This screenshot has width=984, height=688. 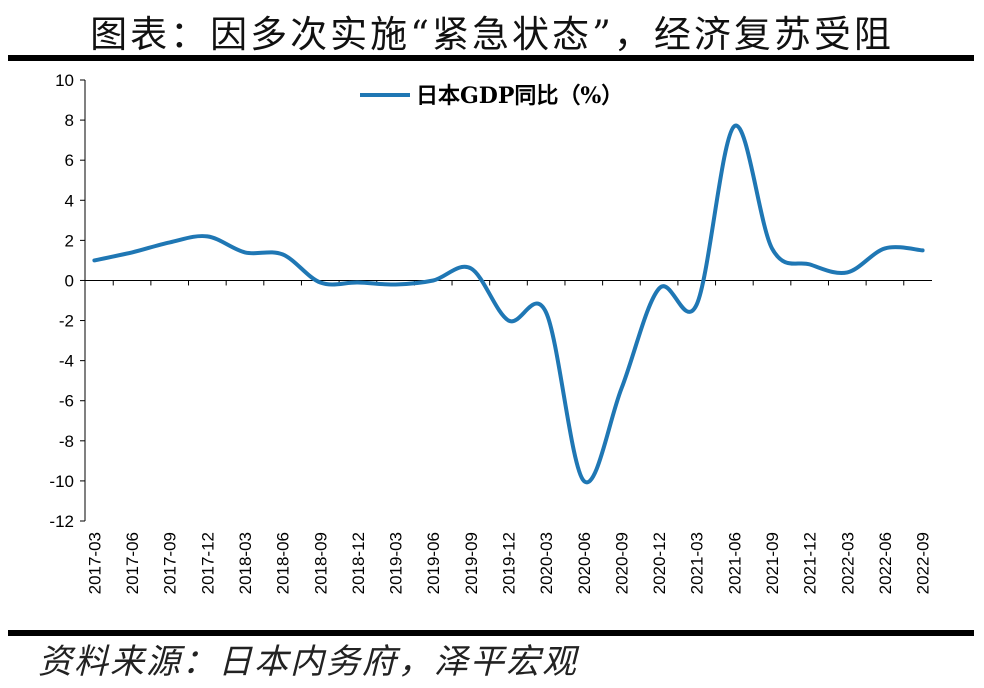 I want to click on x-tick-label: 2020-12, so click(x=659, y=563).